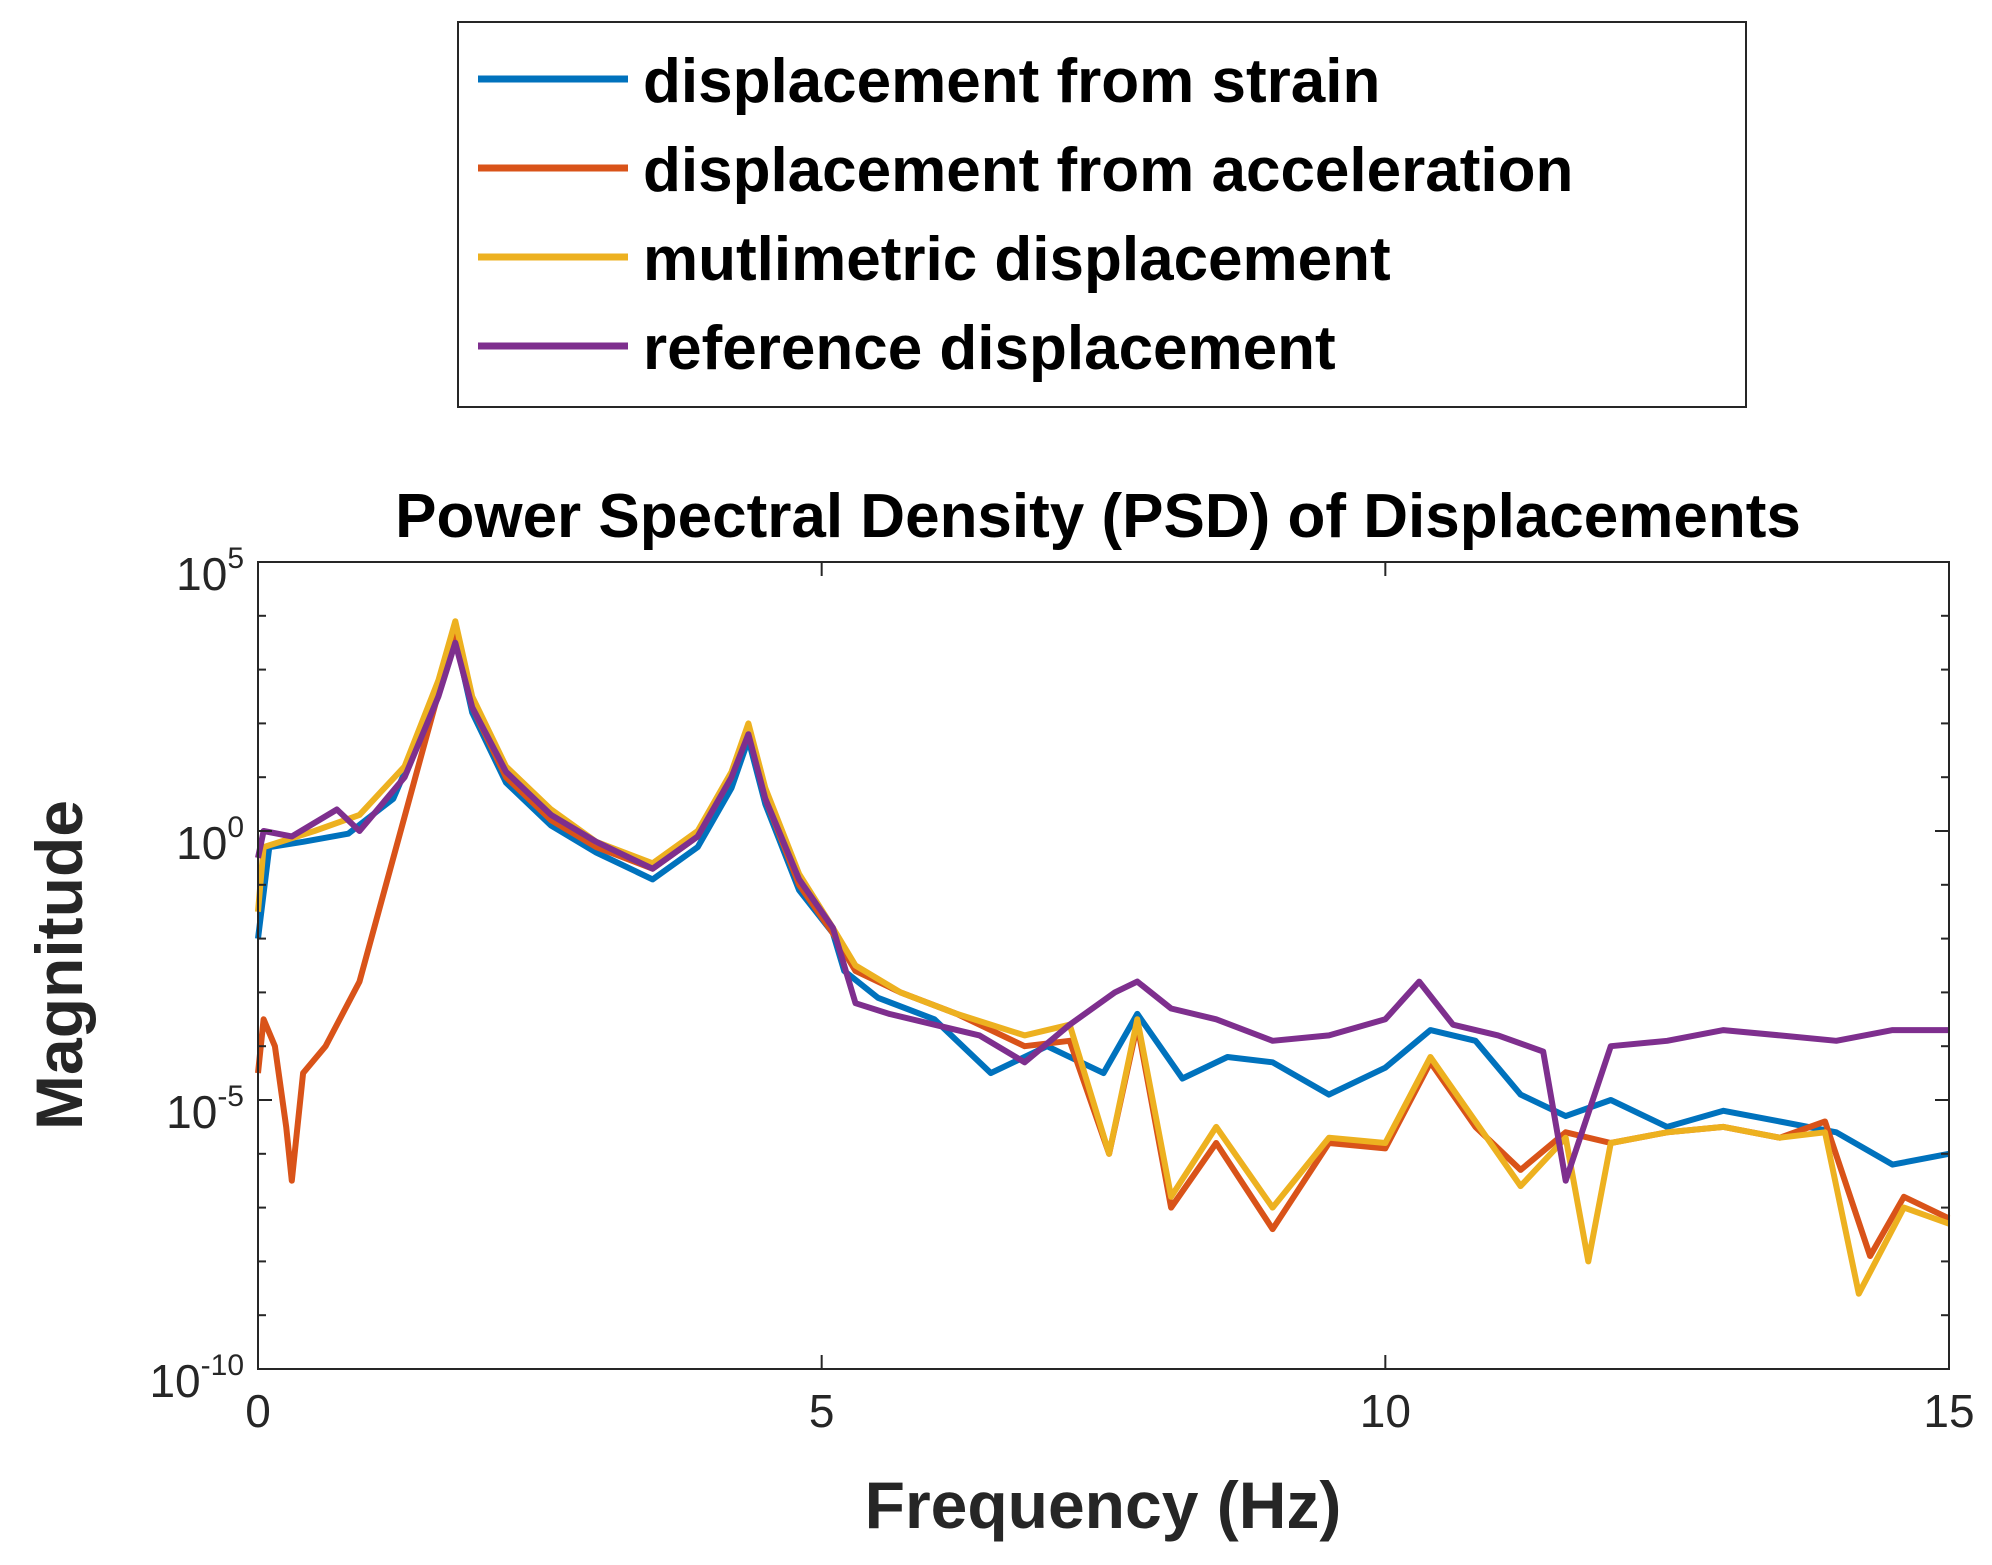 The image size is (1992, 1565). I want to click on x-tick-label-0: 0, so click(258, 1411).